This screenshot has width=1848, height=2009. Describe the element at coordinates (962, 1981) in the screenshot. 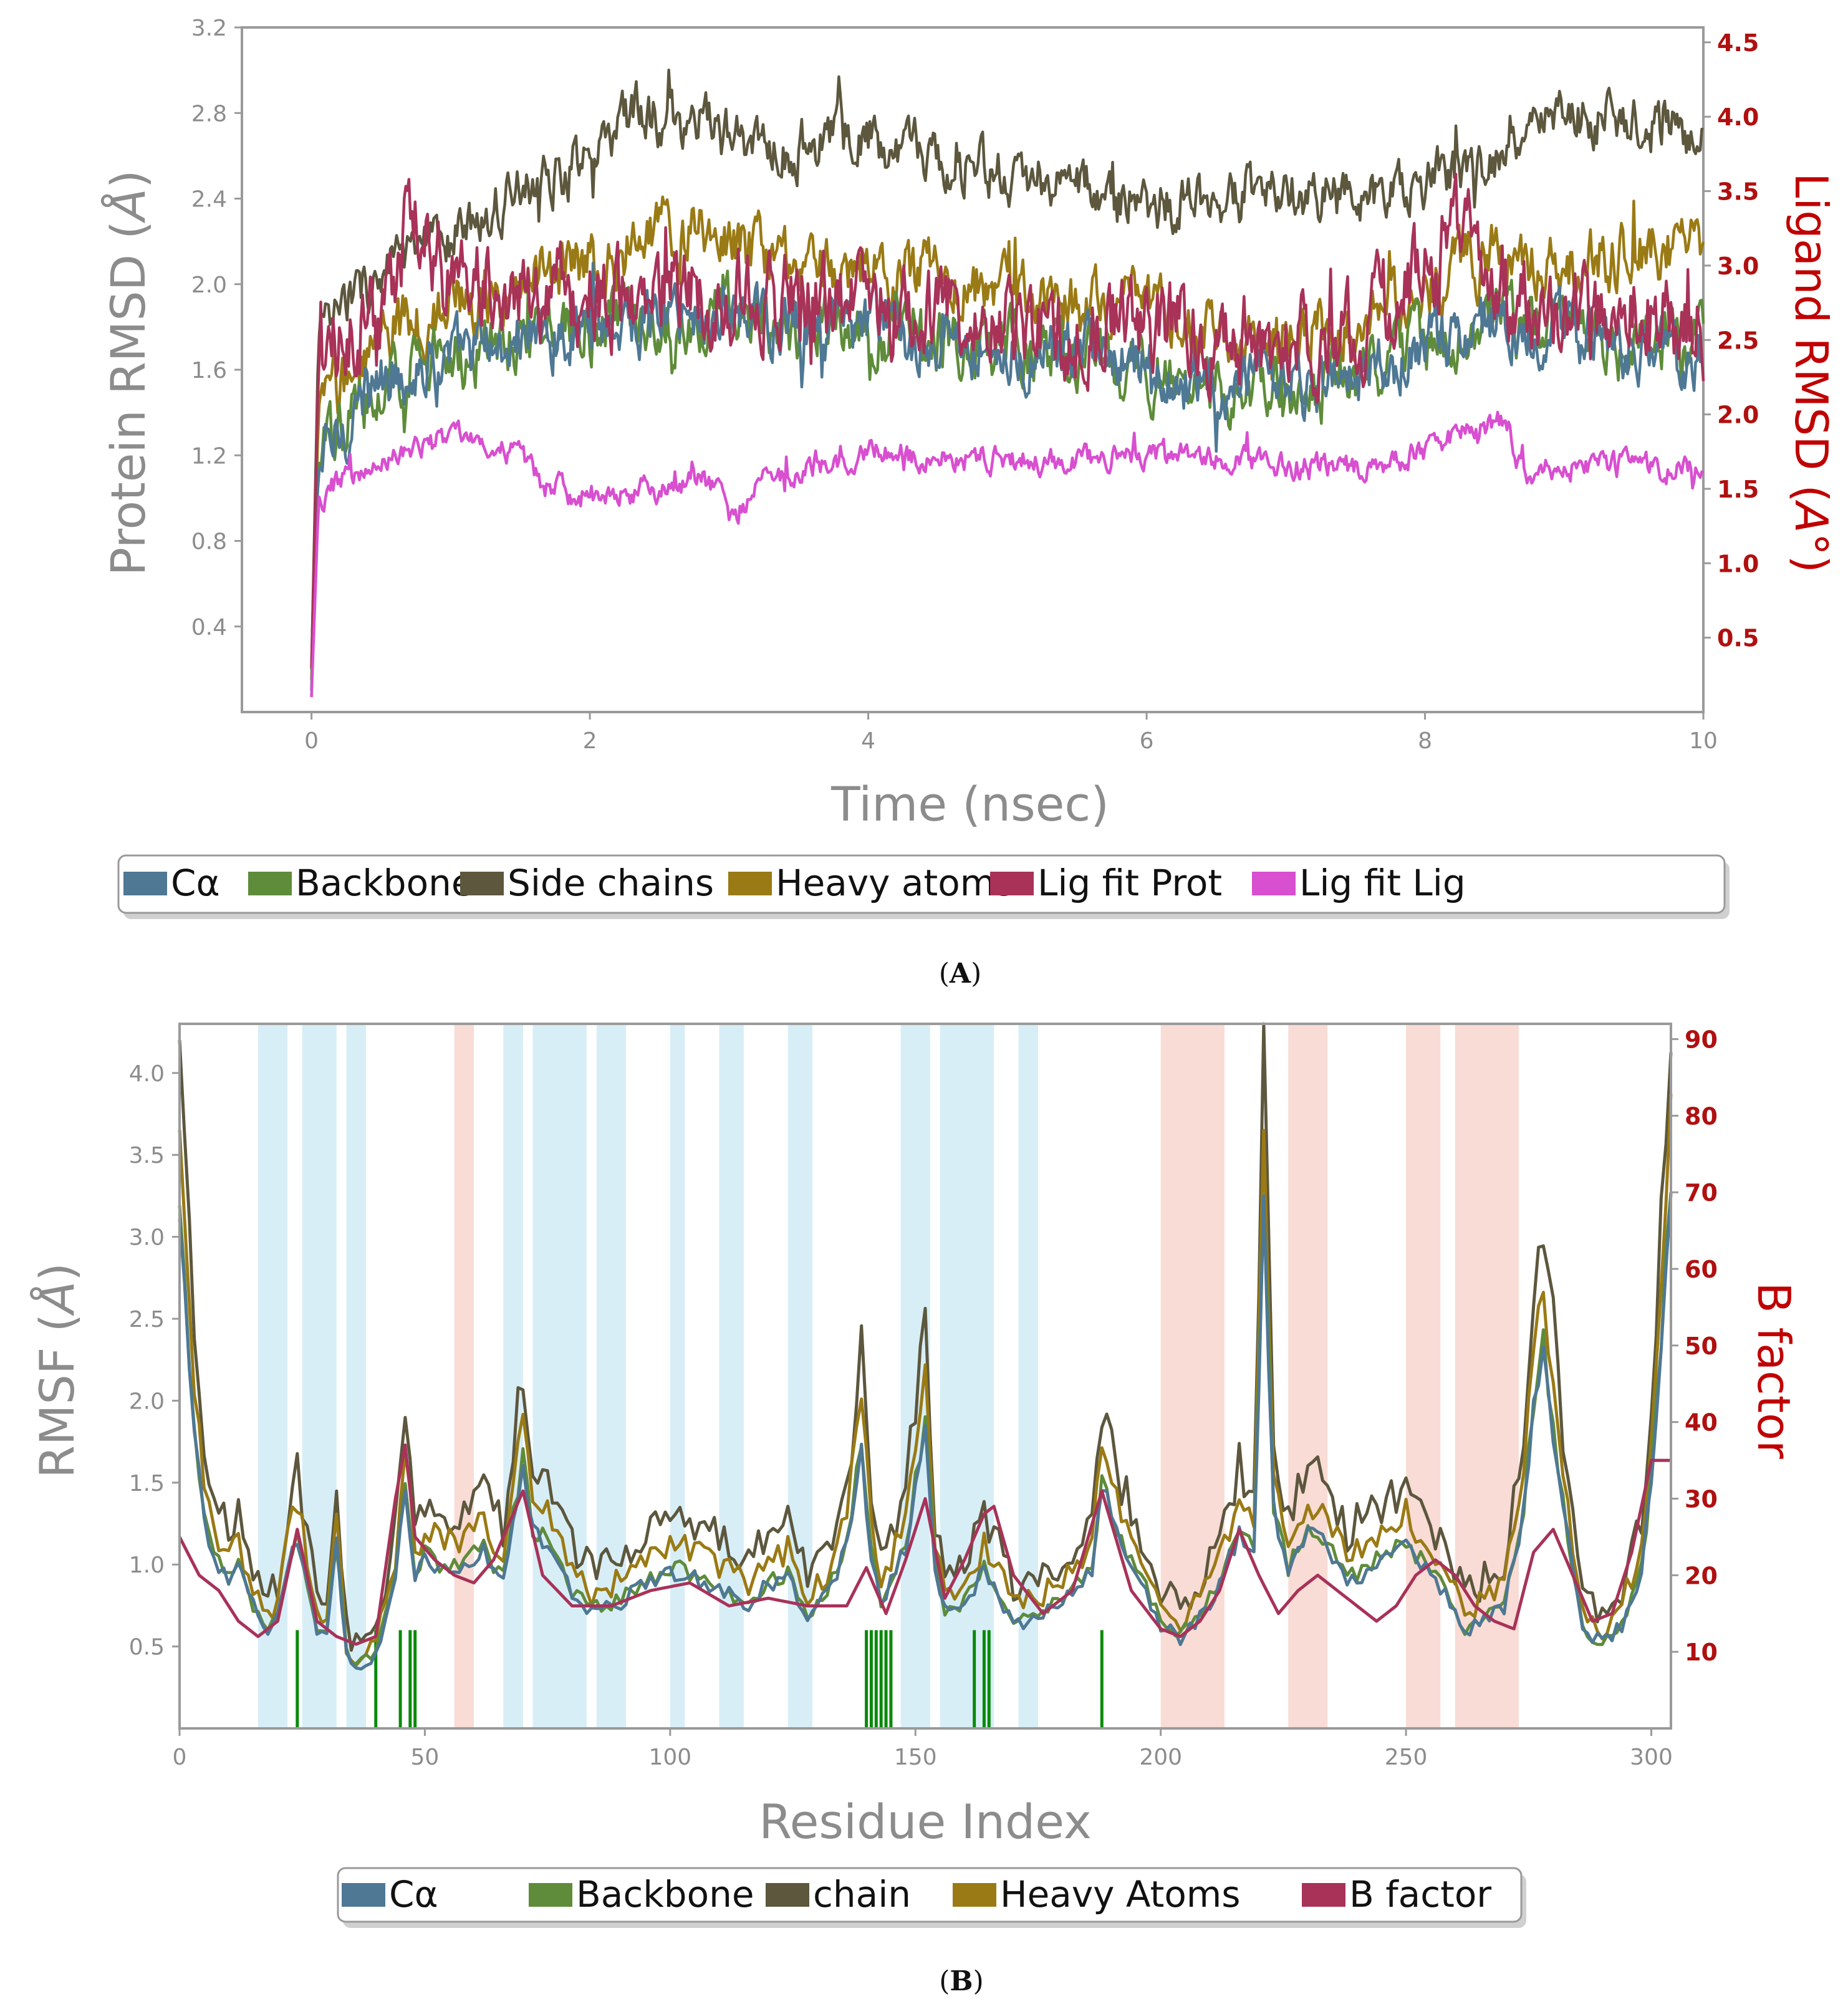

I see `panel-b-caption: (B)` at that location.